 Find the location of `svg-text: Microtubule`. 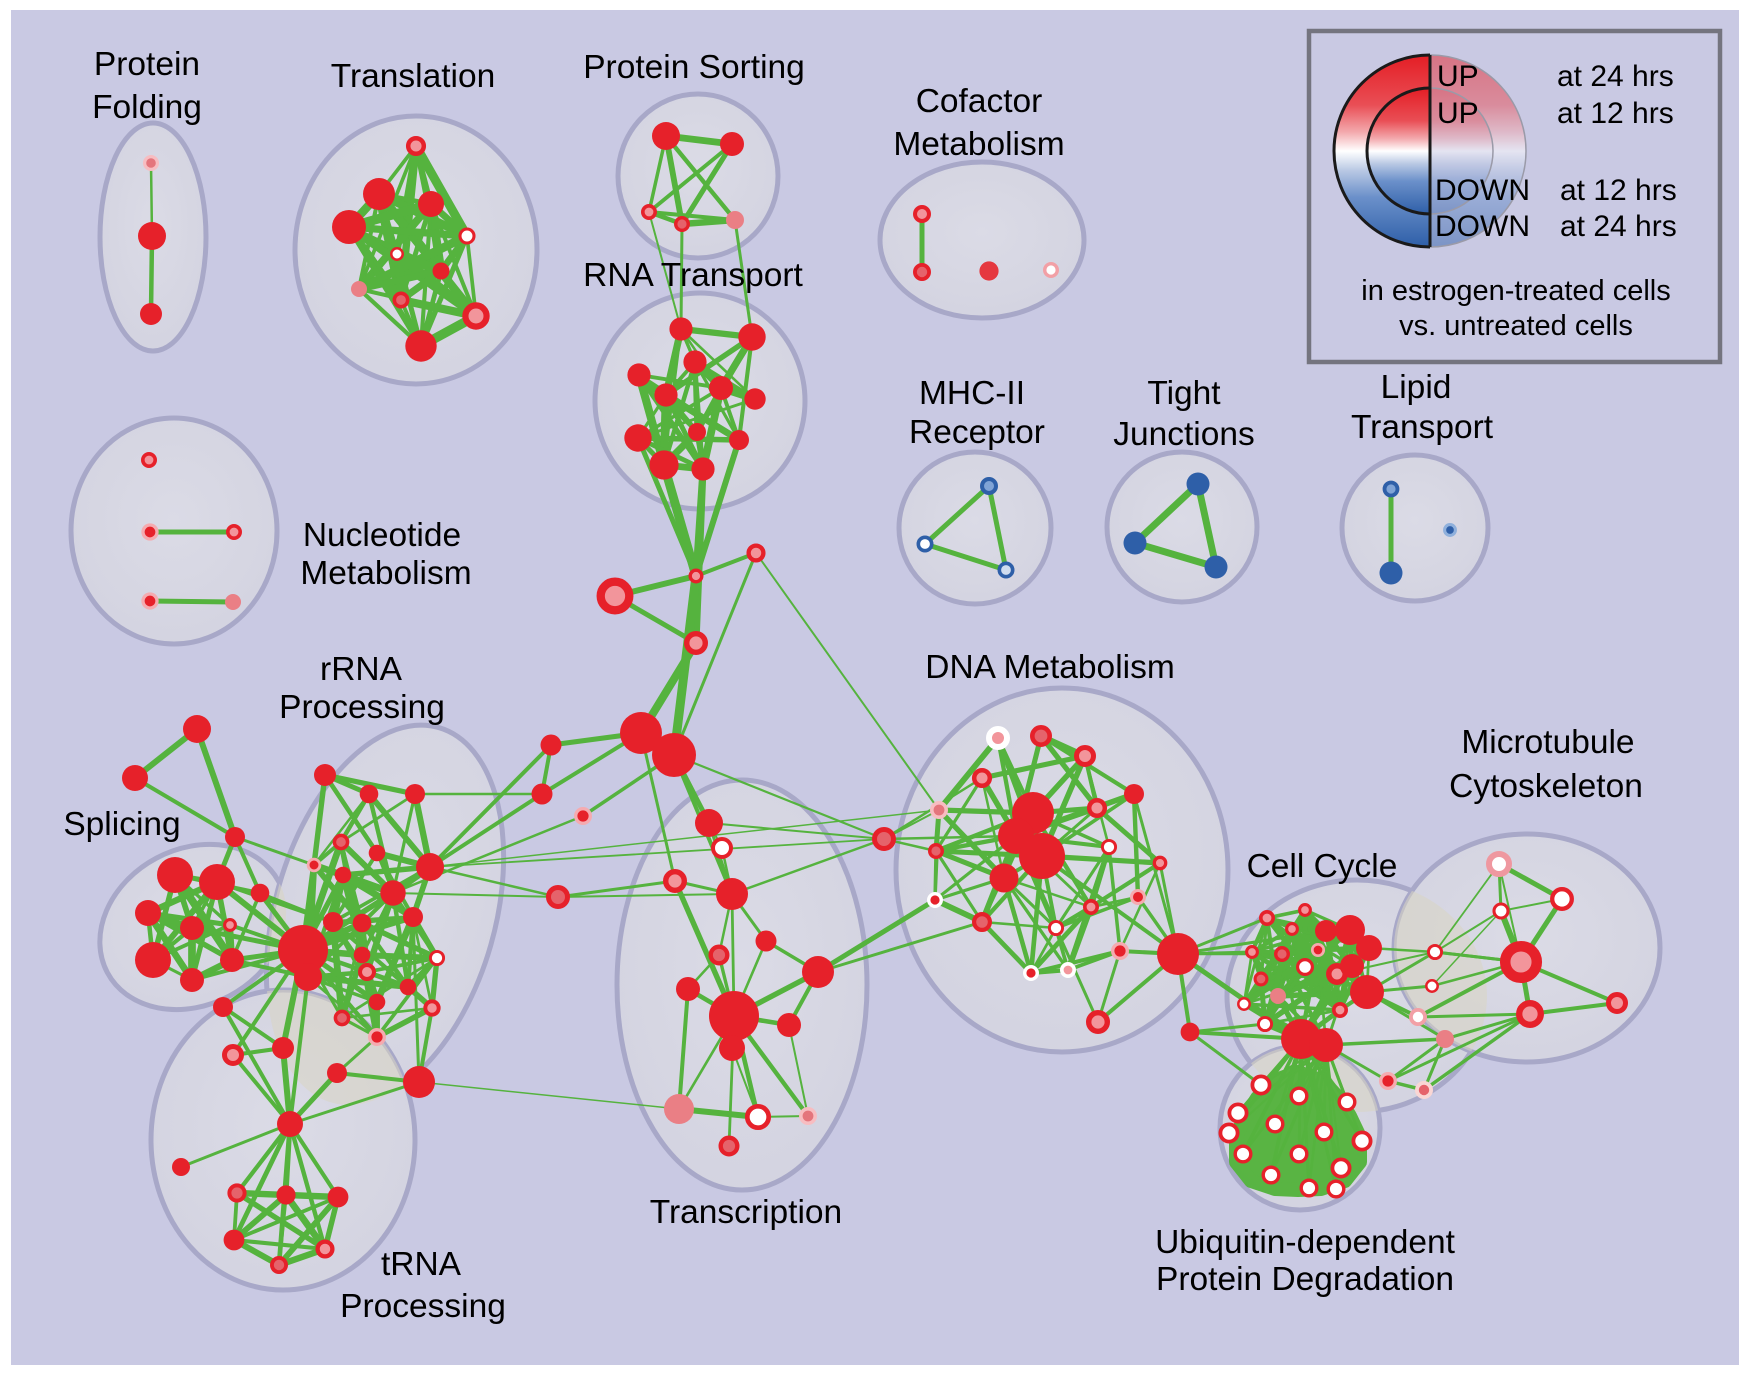

svg-text: Microtubule is located at coordinates (1547, 742).